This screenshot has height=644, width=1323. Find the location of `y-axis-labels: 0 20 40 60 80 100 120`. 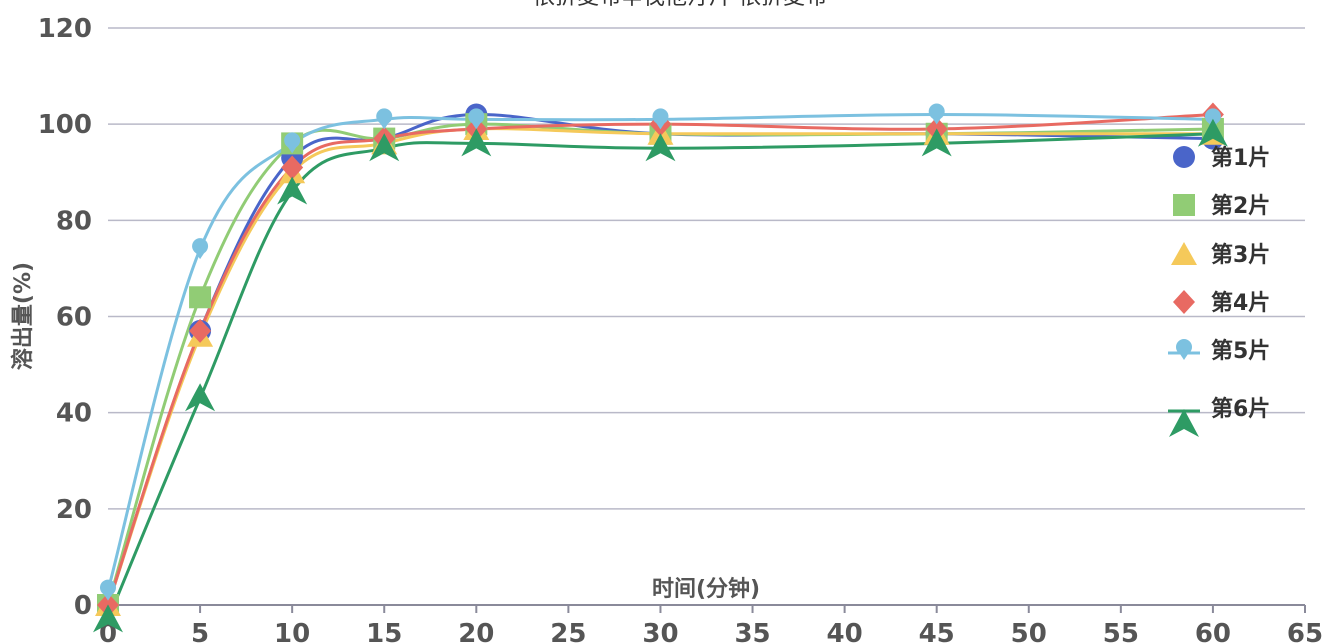

y-axis-labels: 0 20 40 60 80 100 120 is located at coordinates (65, 317).